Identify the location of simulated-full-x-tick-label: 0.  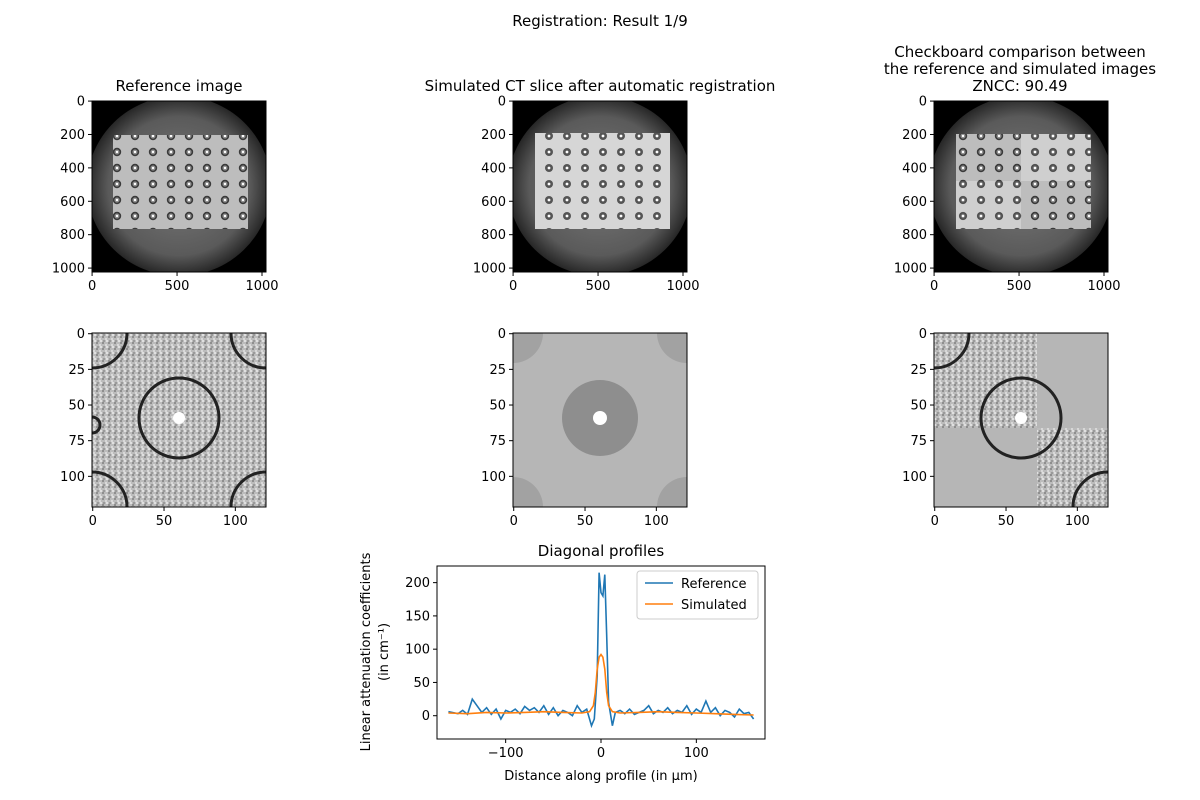
(513, 286).